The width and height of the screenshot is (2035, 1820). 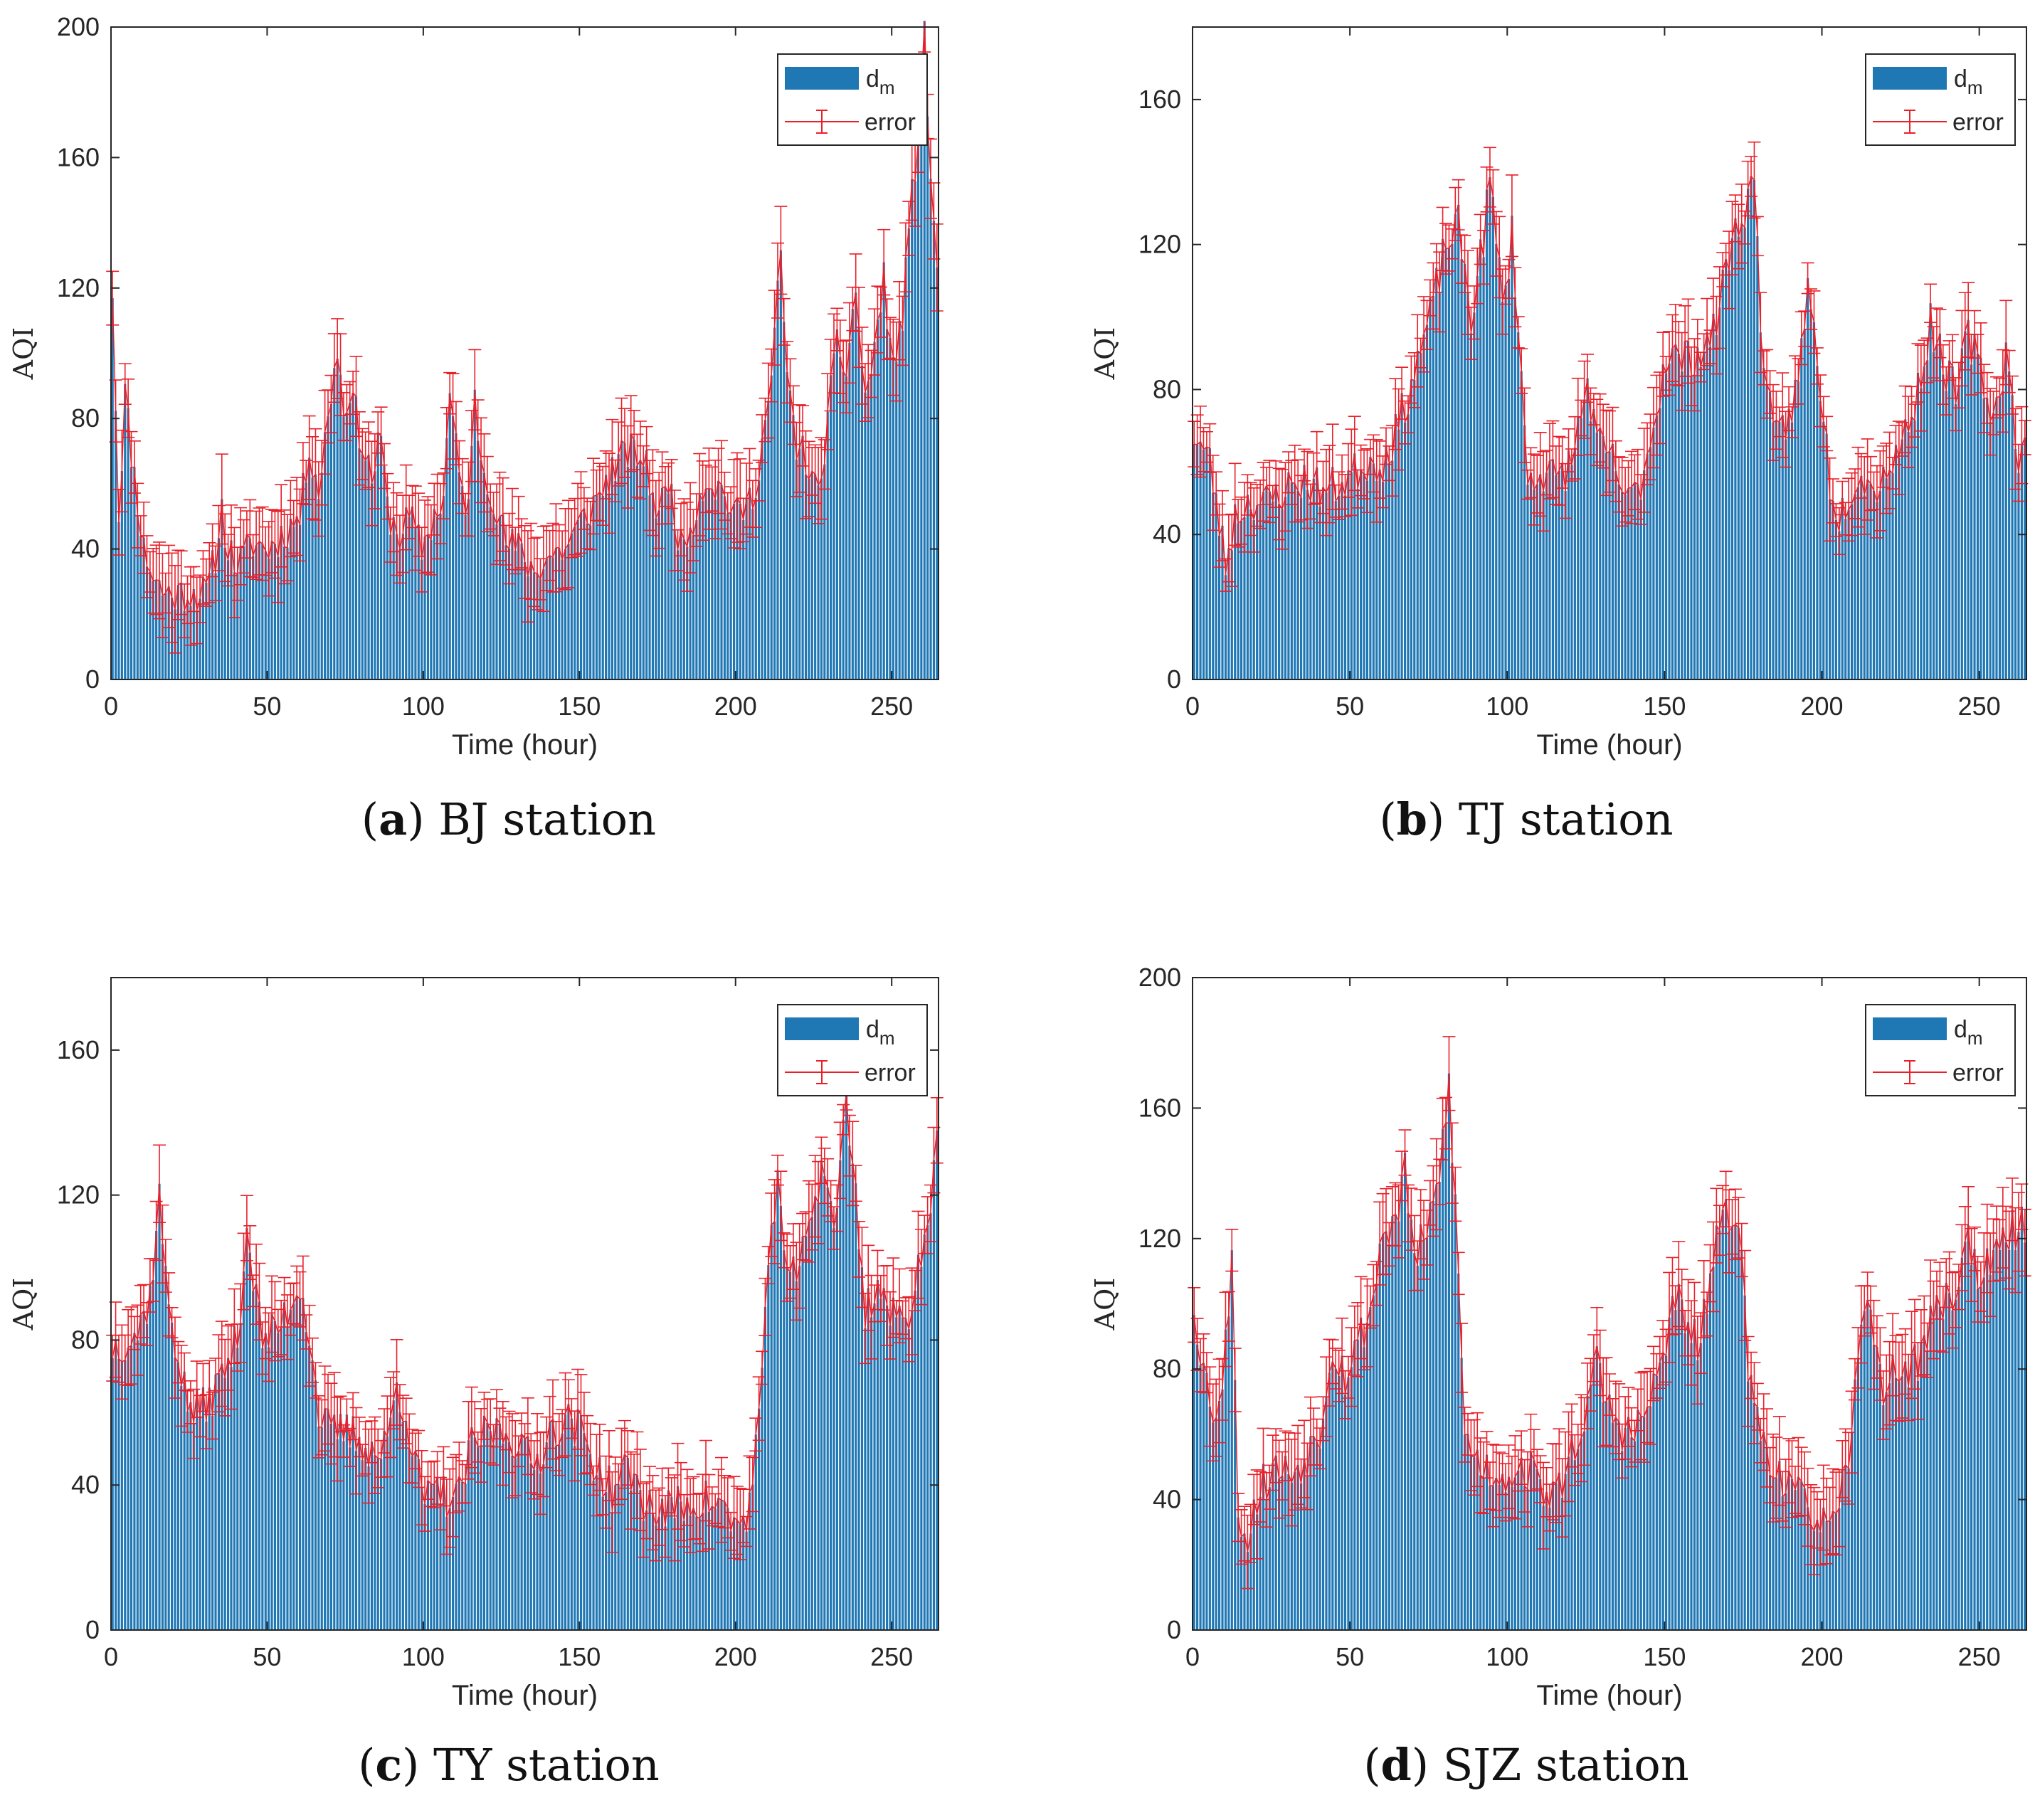 What do you see at coordinates (1566, 819) in the screenshot?
I see `caption-text: TJ station` at bounding box center [1566, 819].